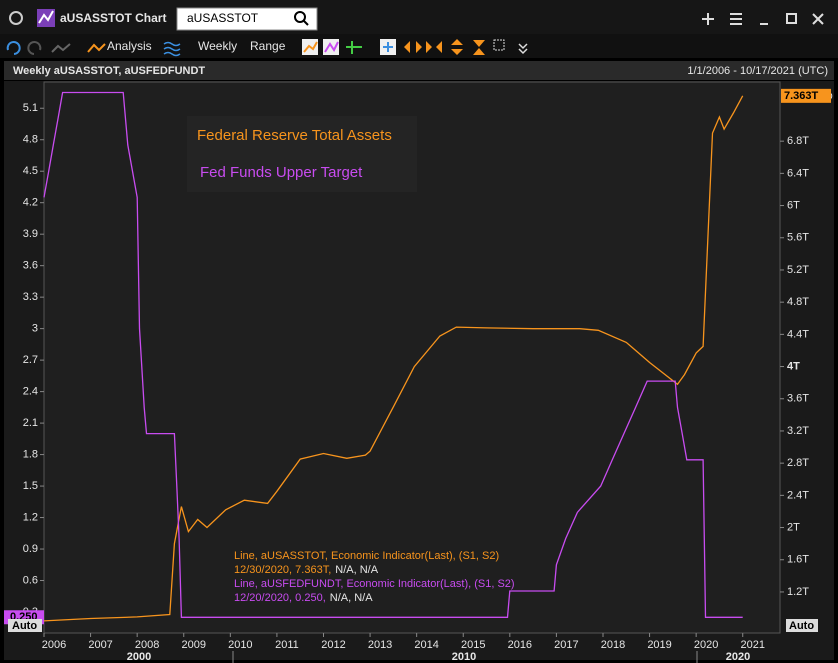  What do you see at coordinates (300, 17) in the screenshot?
I see `search-icon` at bounding box center [300, 17].